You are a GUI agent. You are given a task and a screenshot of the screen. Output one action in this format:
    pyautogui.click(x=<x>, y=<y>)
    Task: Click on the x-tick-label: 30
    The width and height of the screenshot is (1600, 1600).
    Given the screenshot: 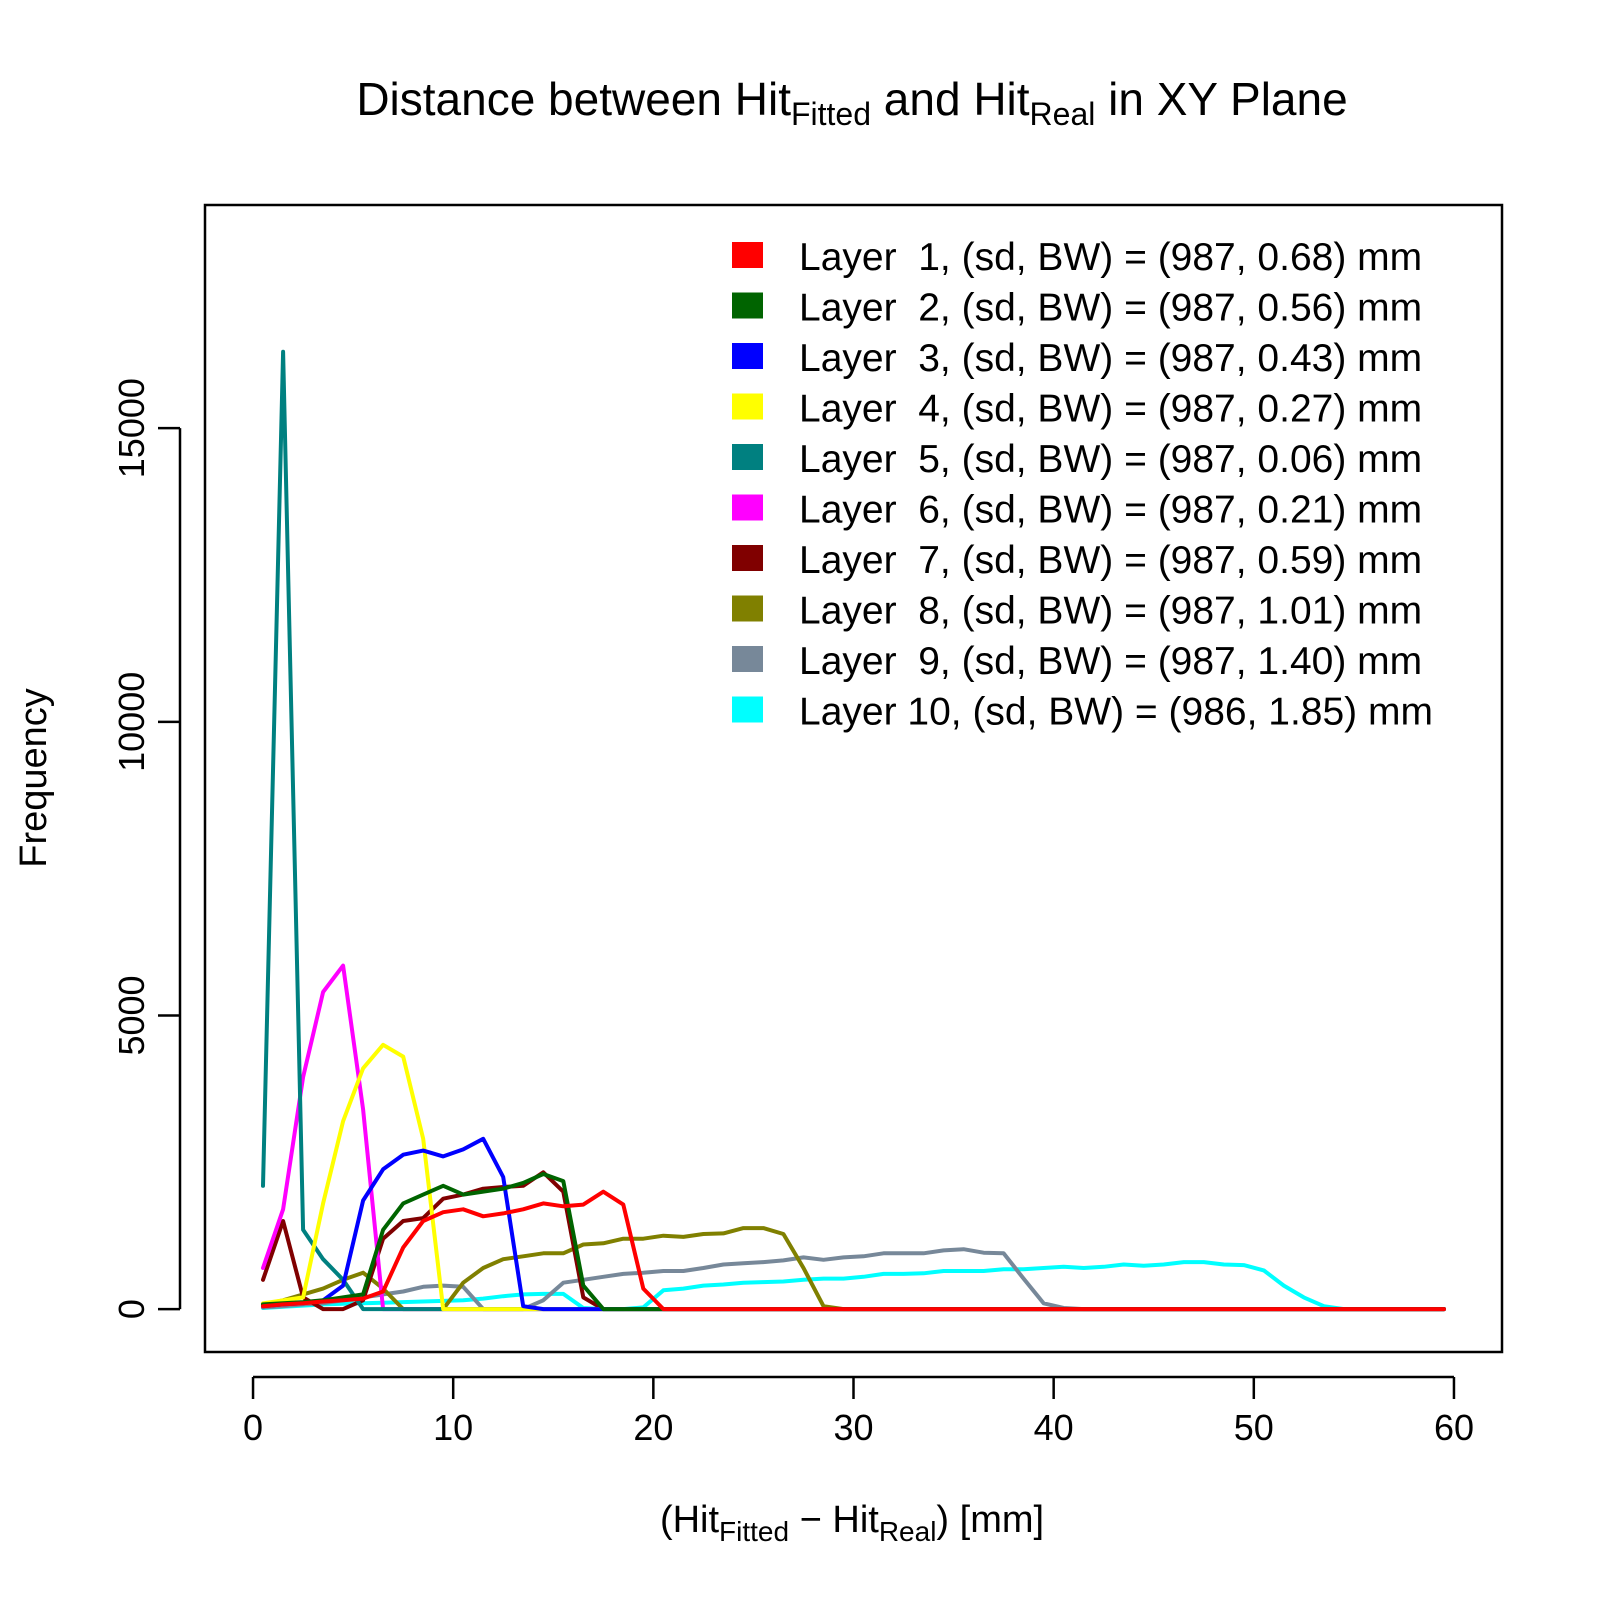 What is the action you would take?
    pyautogui.click(x=853, y=1427)
    